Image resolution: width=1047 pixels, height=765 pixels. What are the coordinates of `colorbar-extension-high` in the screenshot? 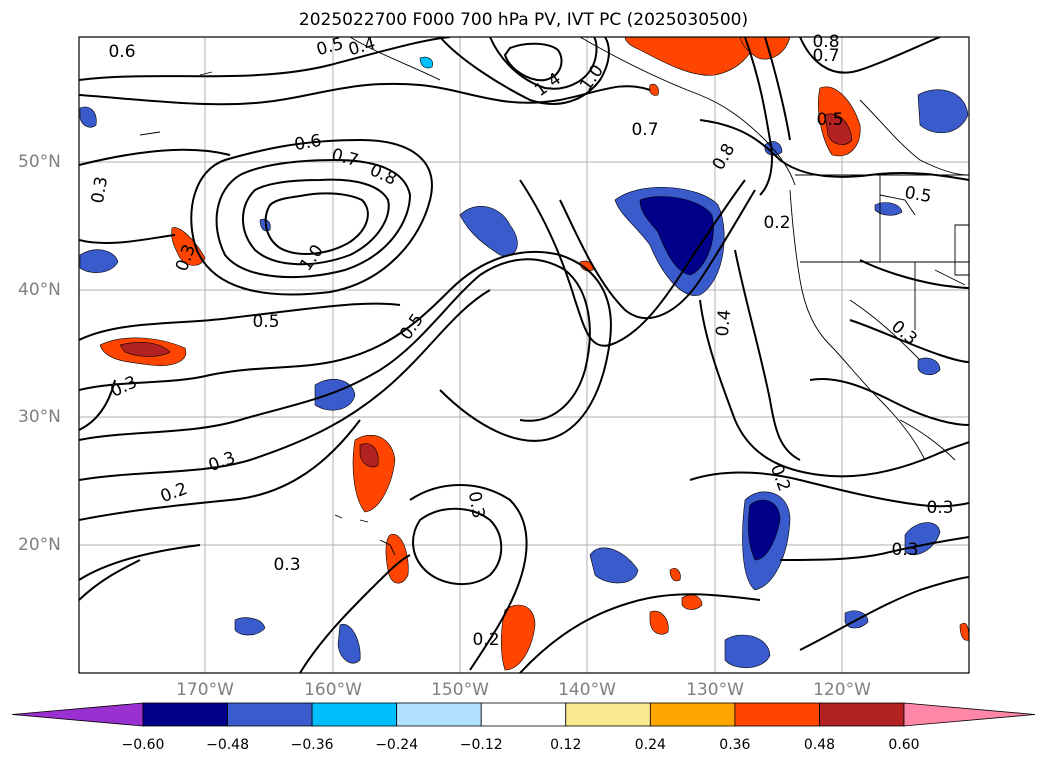 It's located at (969, 714).